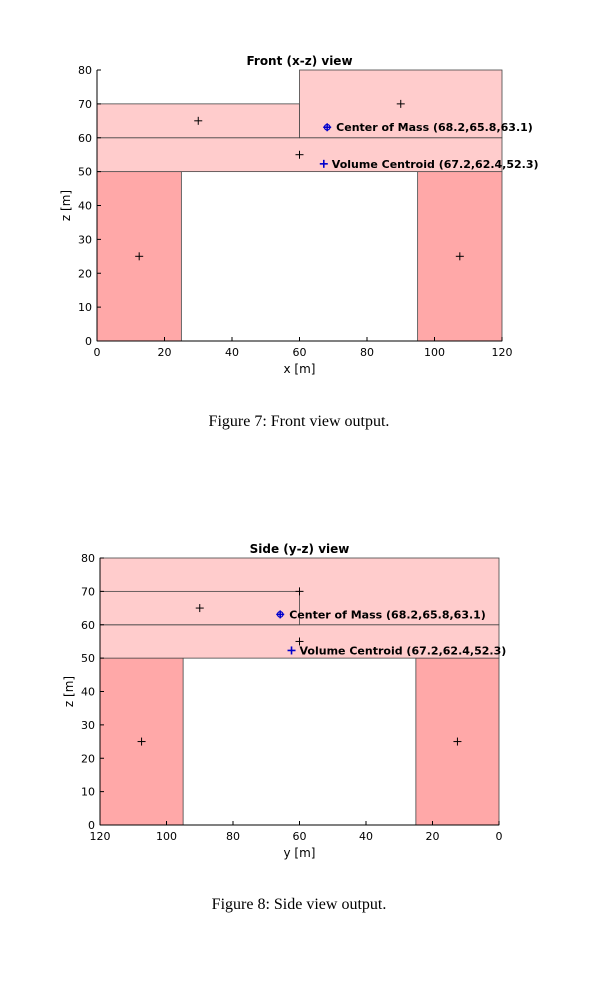 The image size is (598, 986). Describe the element at coordinates (300, 549) in the screenshot. I see `chart-title: Side (y-z) view` at that location.